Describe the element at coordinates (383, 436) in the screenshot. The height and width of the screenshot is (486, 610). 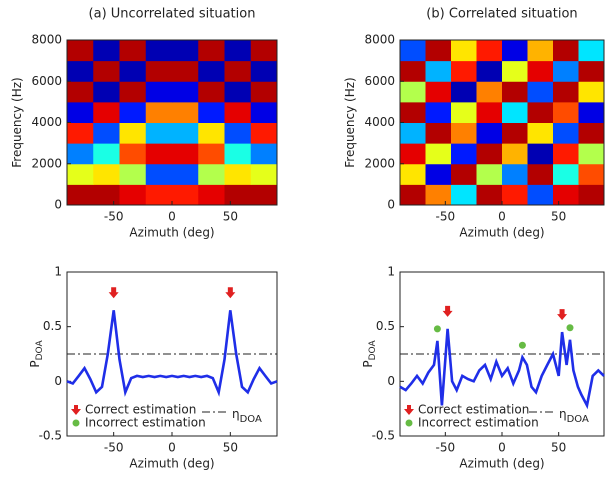
I see `y-tick-label: -0.5` at that location.